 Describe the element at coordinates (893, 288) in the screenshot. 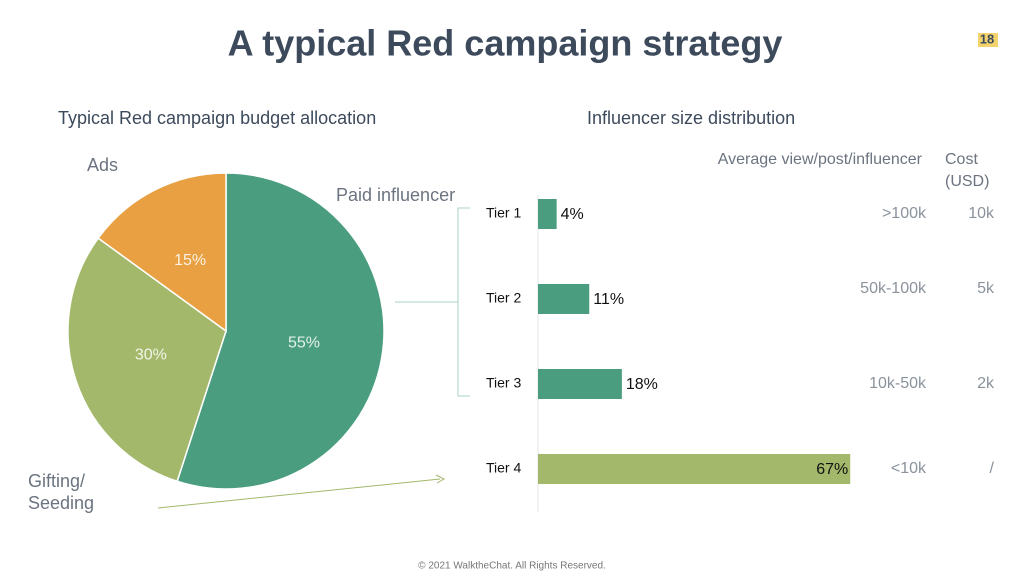

I see `table-cell: 50k-100k` at that location.